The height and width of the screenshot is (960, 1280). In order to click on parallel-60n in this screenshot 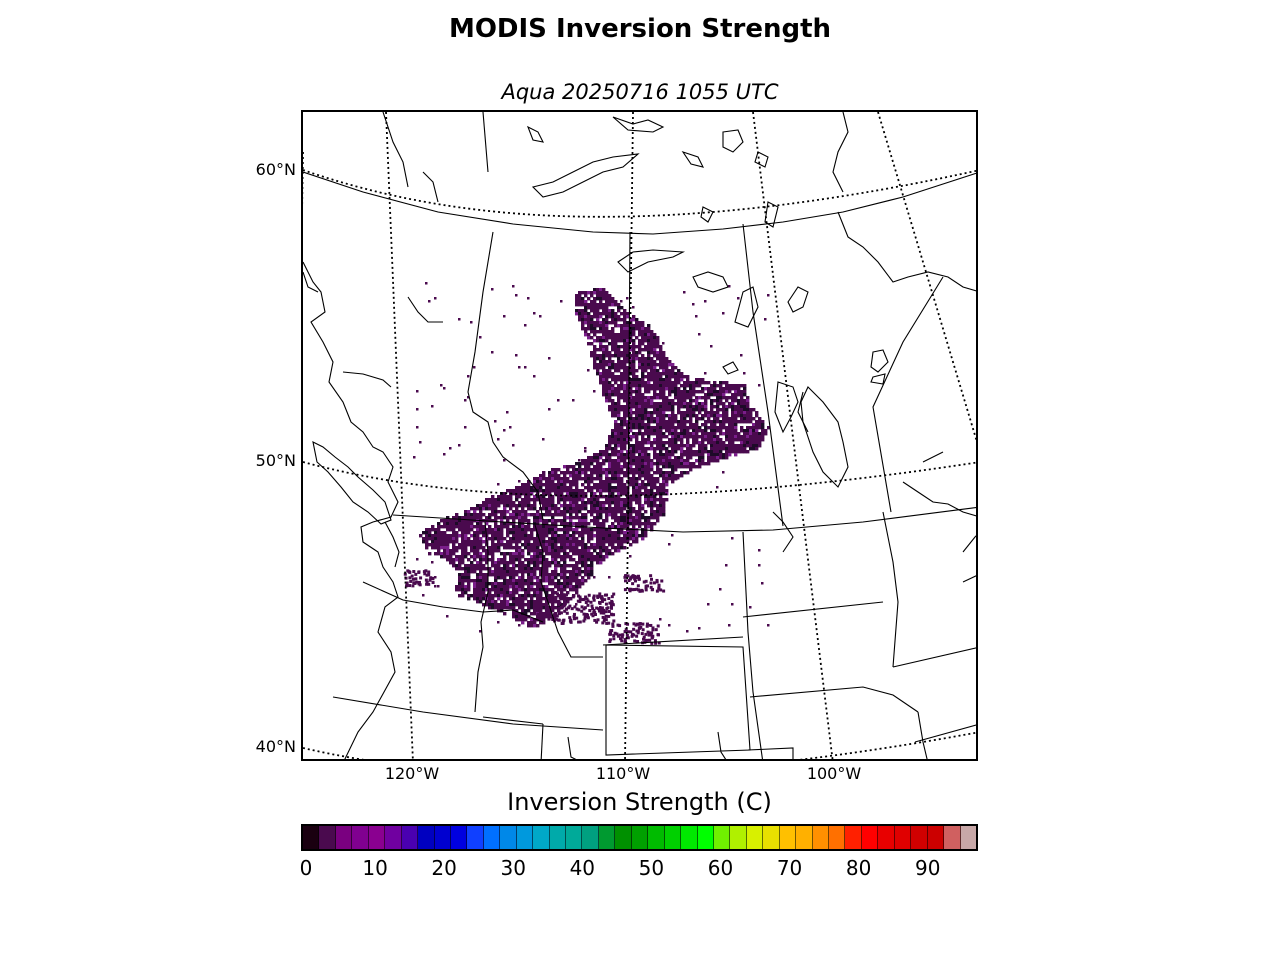, I will do `click(639, 193)`.